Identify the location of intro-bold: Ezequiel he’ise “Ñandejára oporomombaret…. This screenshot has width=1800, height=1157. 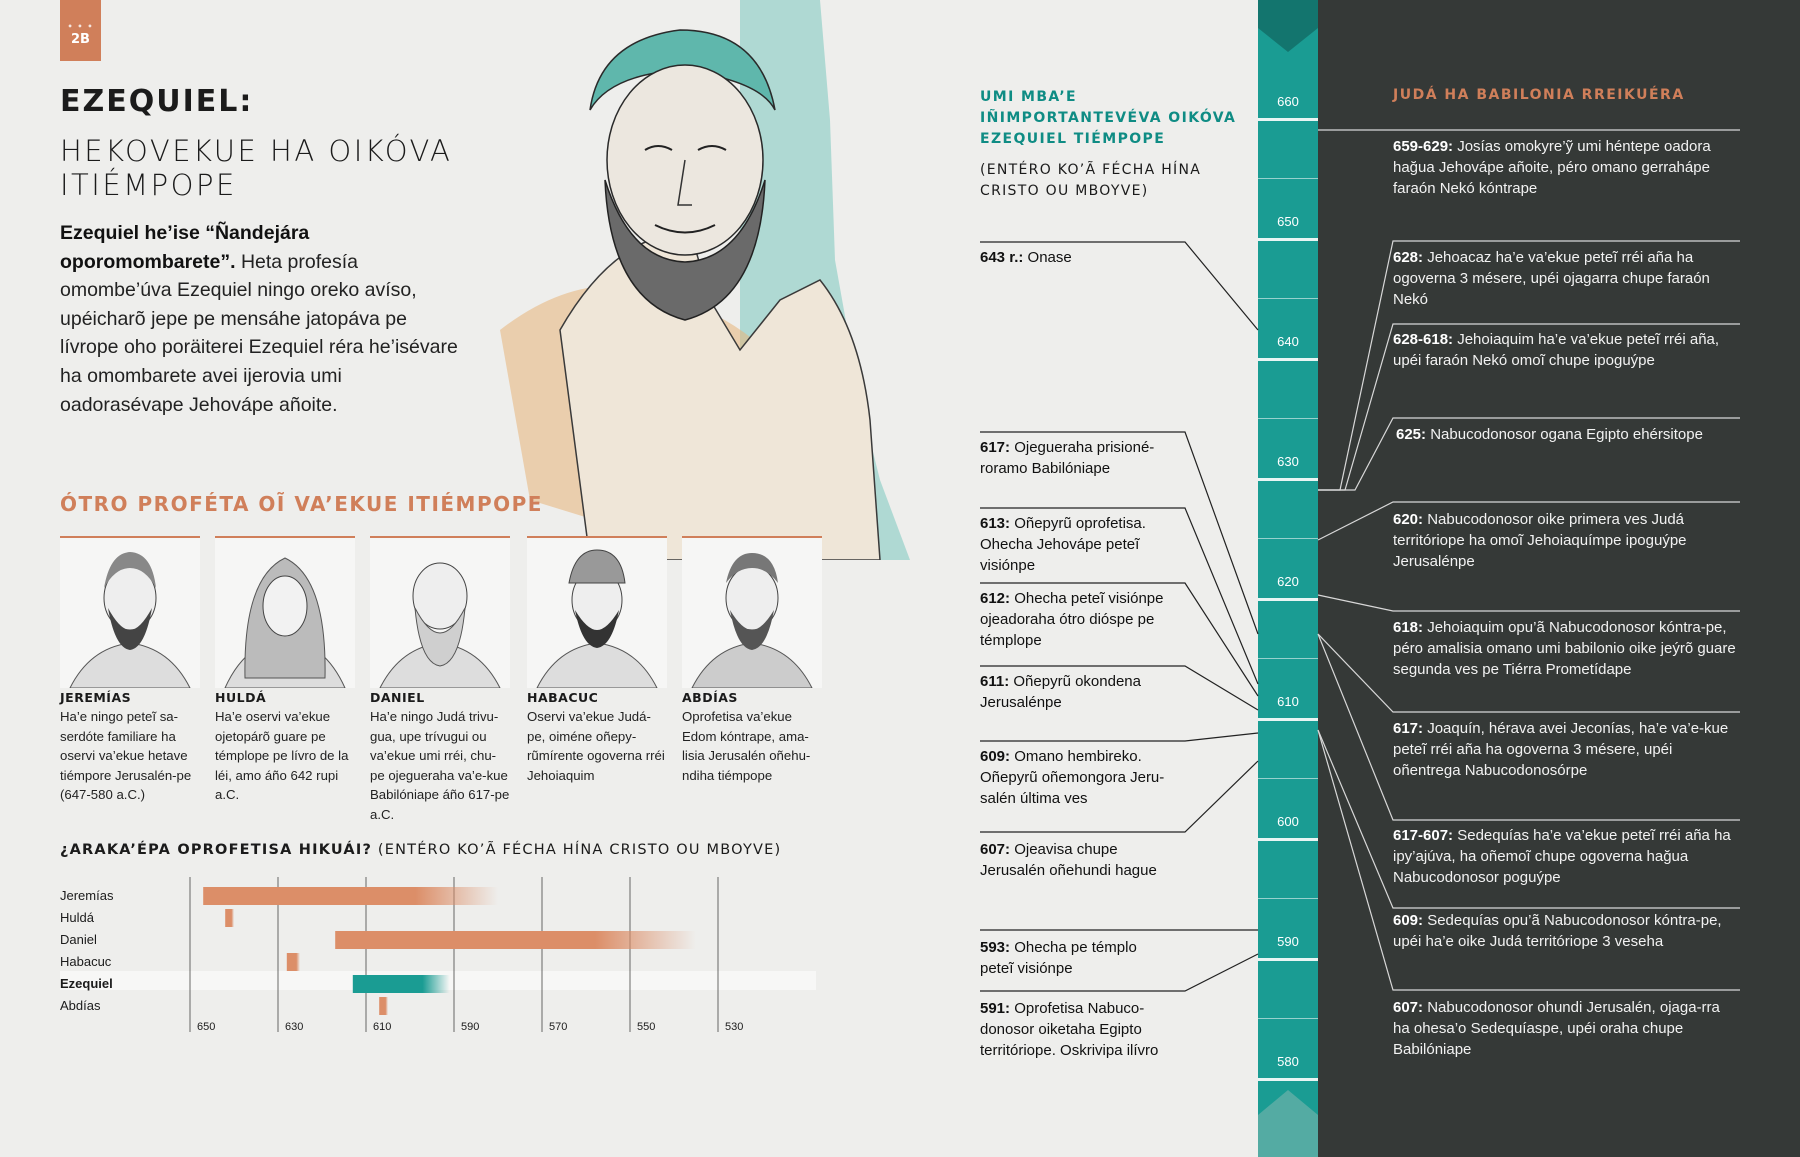
(185, 247).